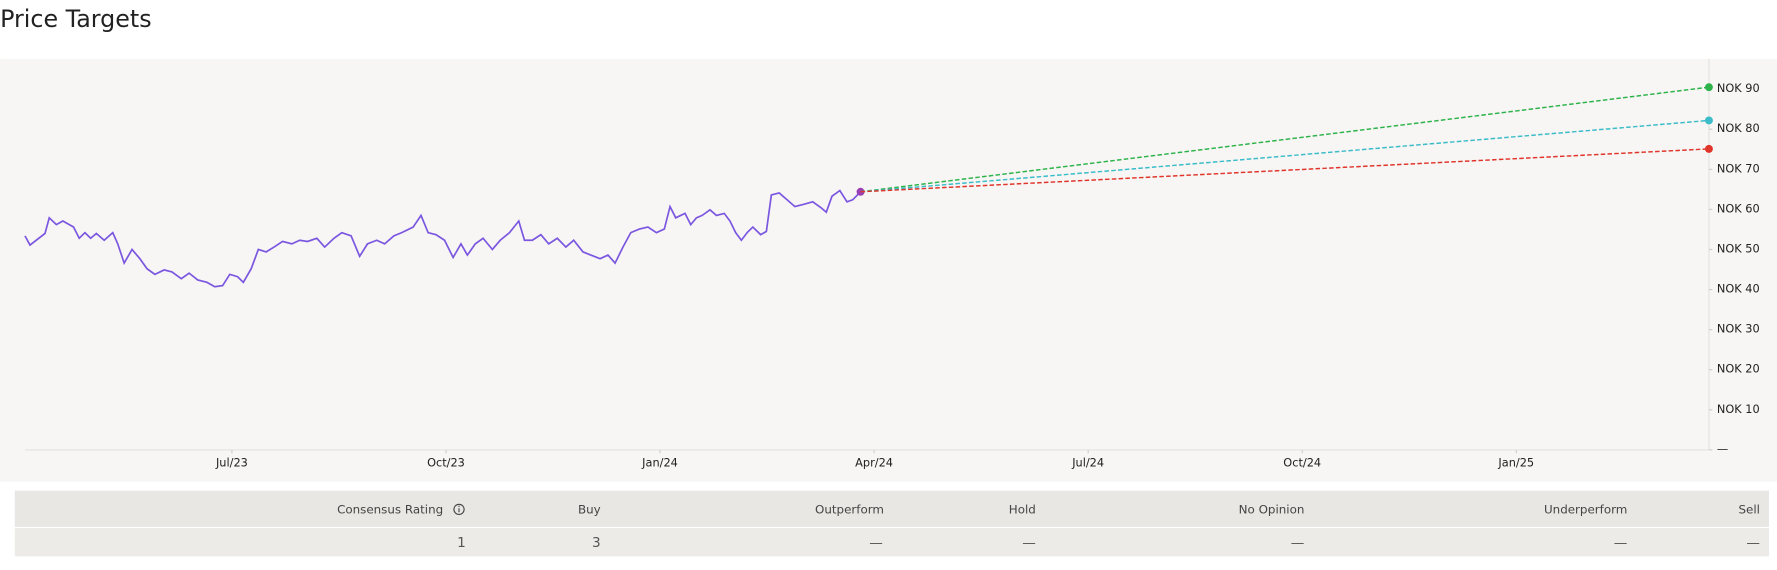 Image resolution: width=1777 pixels, height=570 pixels. I want to click on table-header: Buy, so click(589, 509).